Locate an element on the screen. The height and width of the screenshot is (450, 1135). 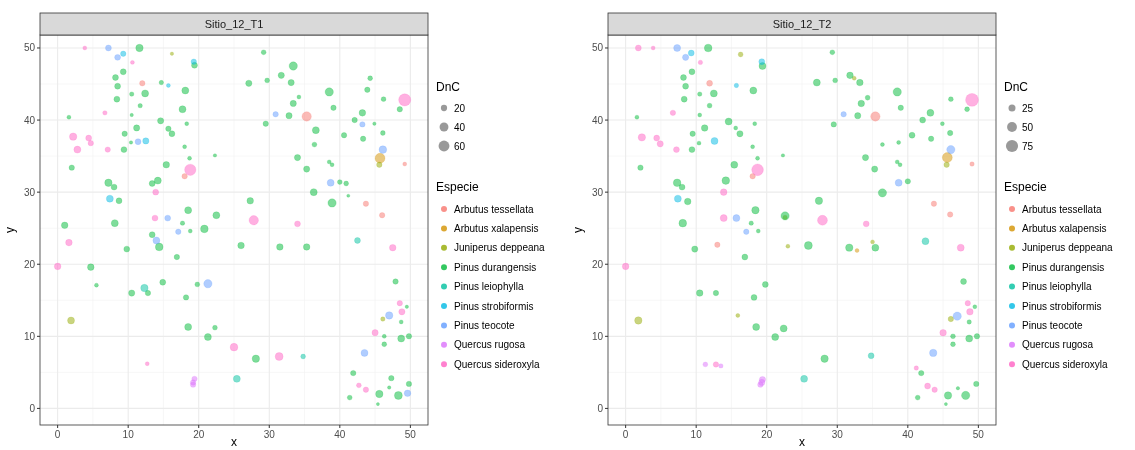
legend-label: 50 is located at coordinates (1028, 127).